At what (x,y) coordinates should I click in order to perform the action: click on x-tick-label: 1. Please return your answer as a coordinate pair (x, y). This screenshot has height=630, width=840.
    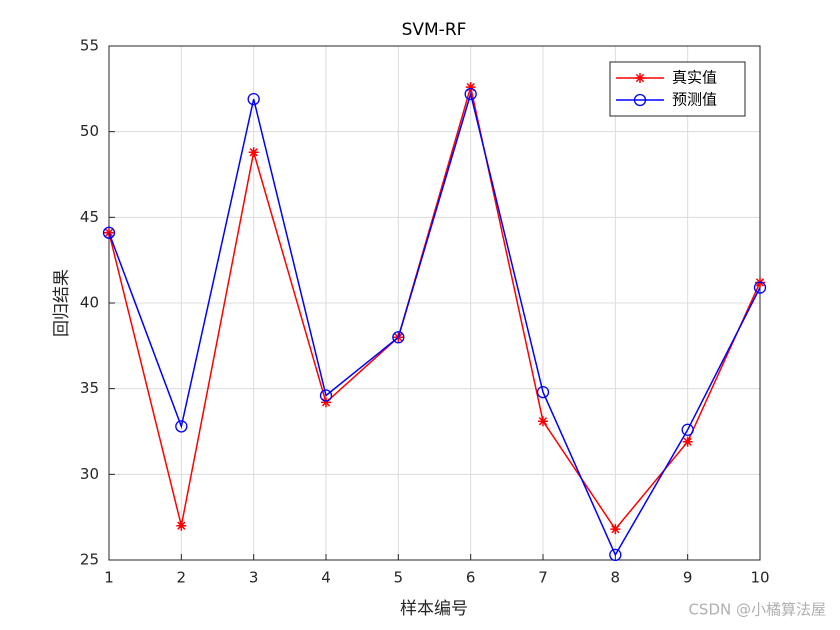
    Looking at the image, I should click on (109, 578).